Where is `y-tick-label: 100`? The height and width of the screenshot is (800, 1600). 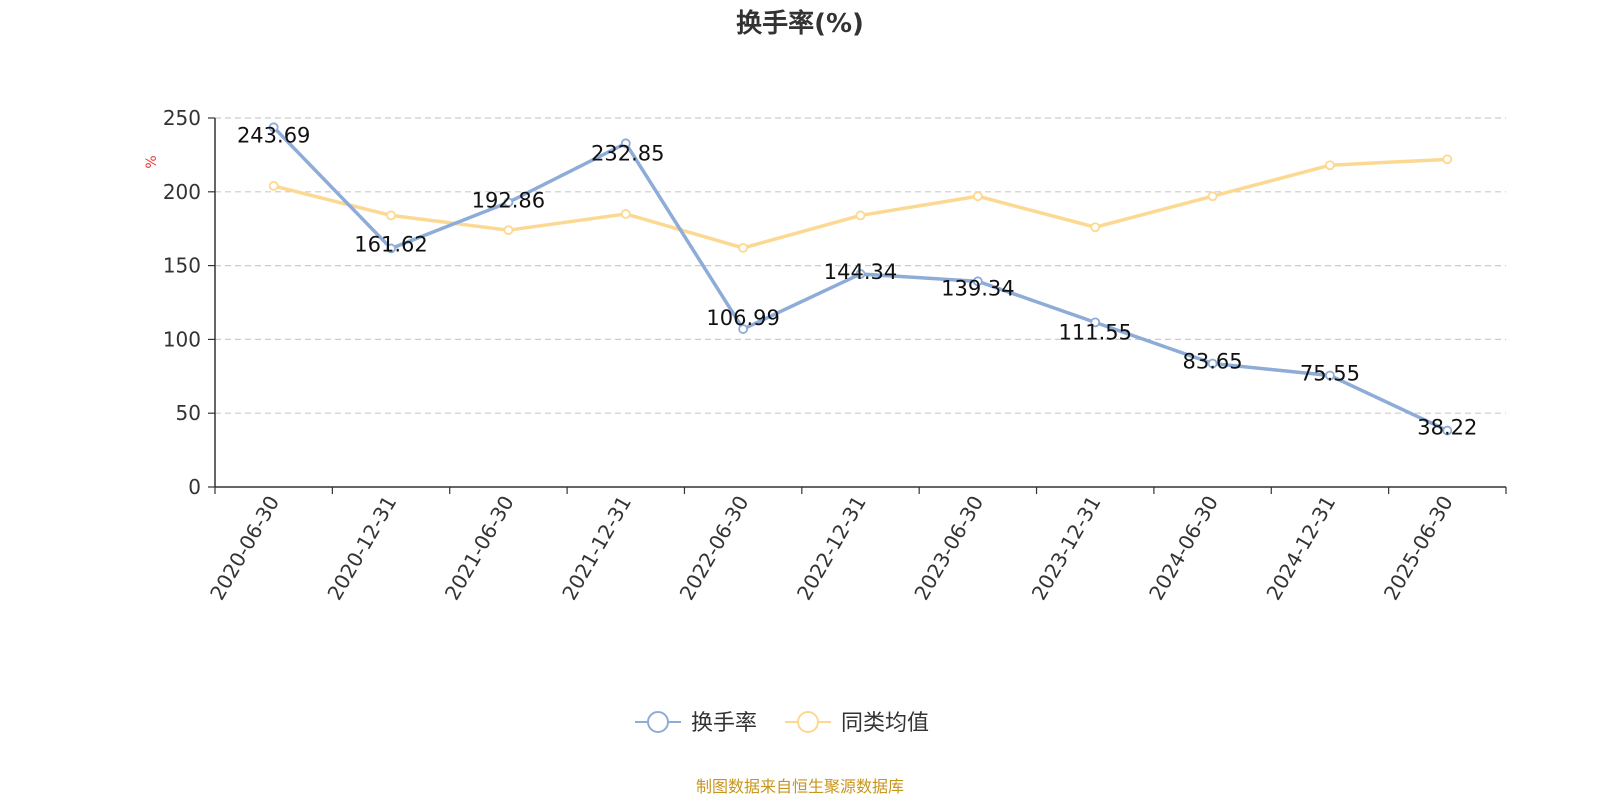 y-tick-label: 100 is located at coordinates (182, 339).